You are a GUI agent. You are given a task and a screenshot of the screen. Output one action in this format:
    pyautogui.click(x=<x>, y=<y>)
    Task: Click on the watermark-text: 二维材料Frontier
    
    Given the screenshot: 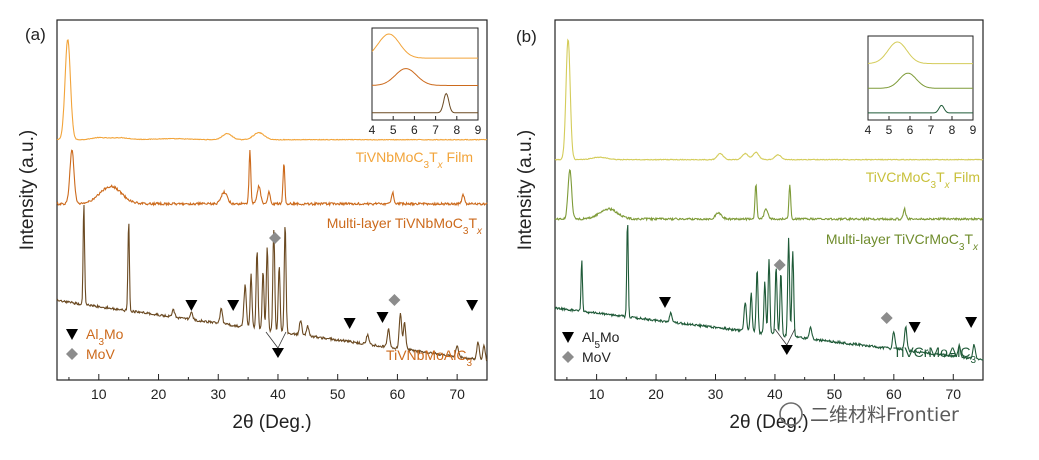 What is the action you would take?
    pyautogui.click(x=884, y=415)
    